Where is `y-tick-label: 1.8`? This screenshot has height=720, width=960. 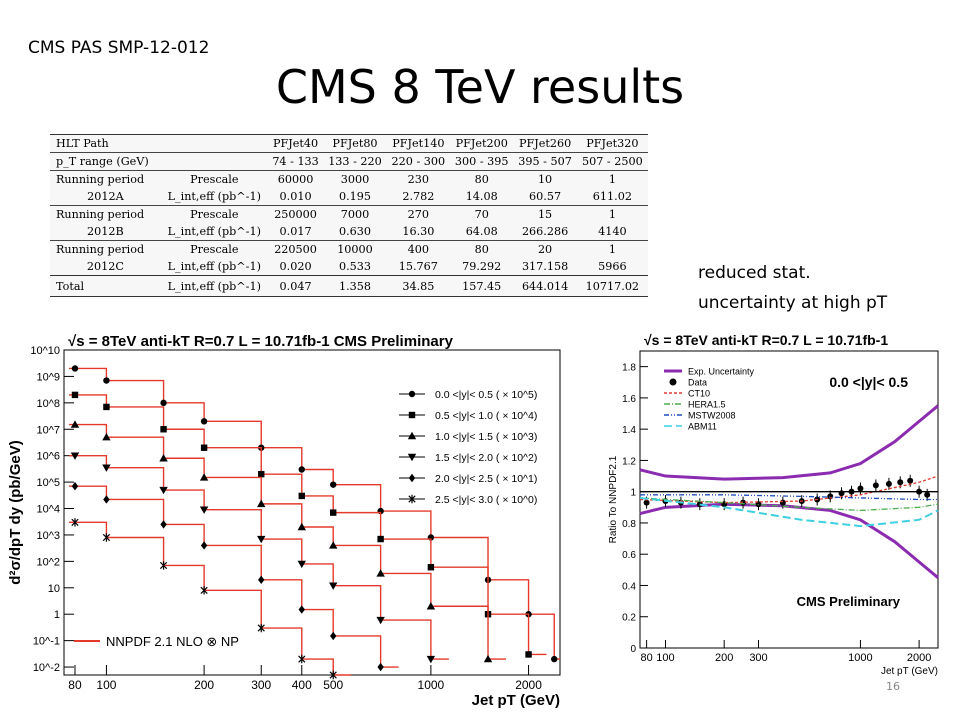 y-tick-label: 1.8 is located at coordinates (629, 368).